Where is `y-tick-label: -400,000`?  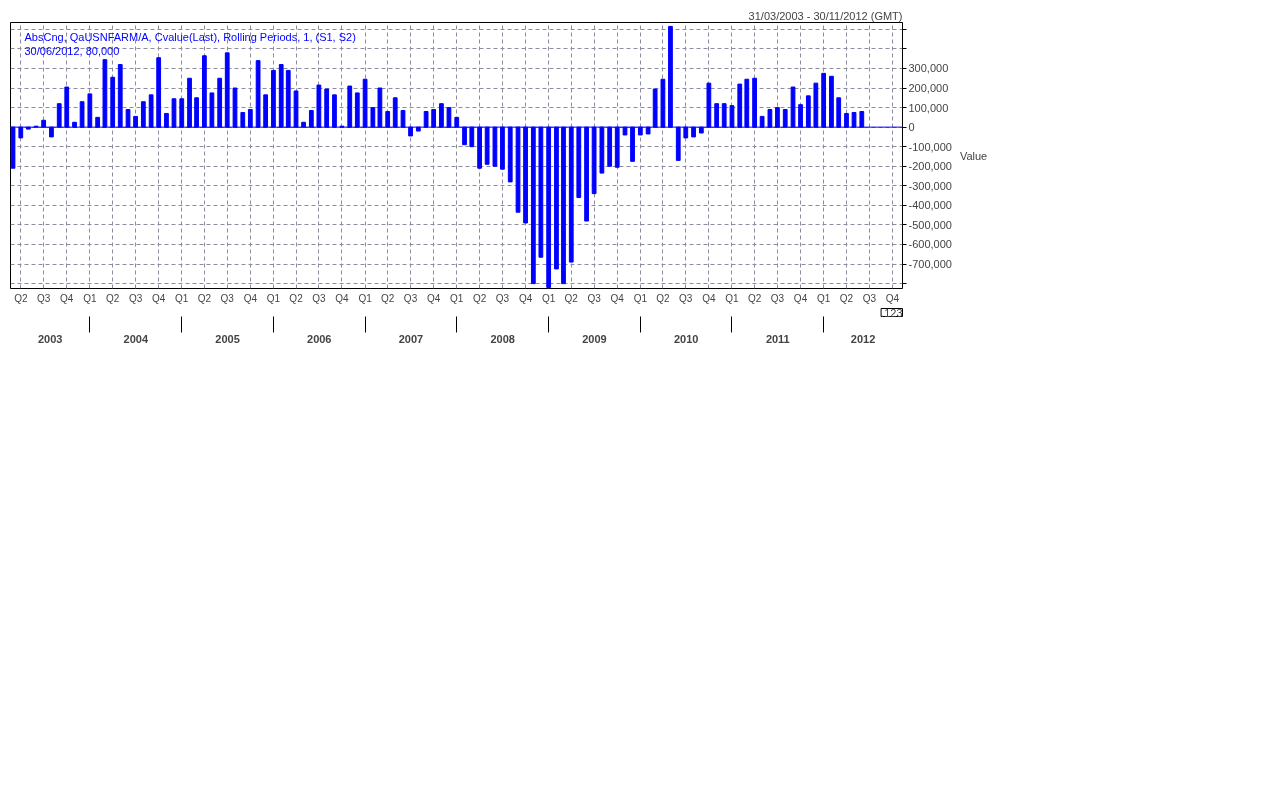 y-tick-label: -400,000 is located at coordinates (930, 205).